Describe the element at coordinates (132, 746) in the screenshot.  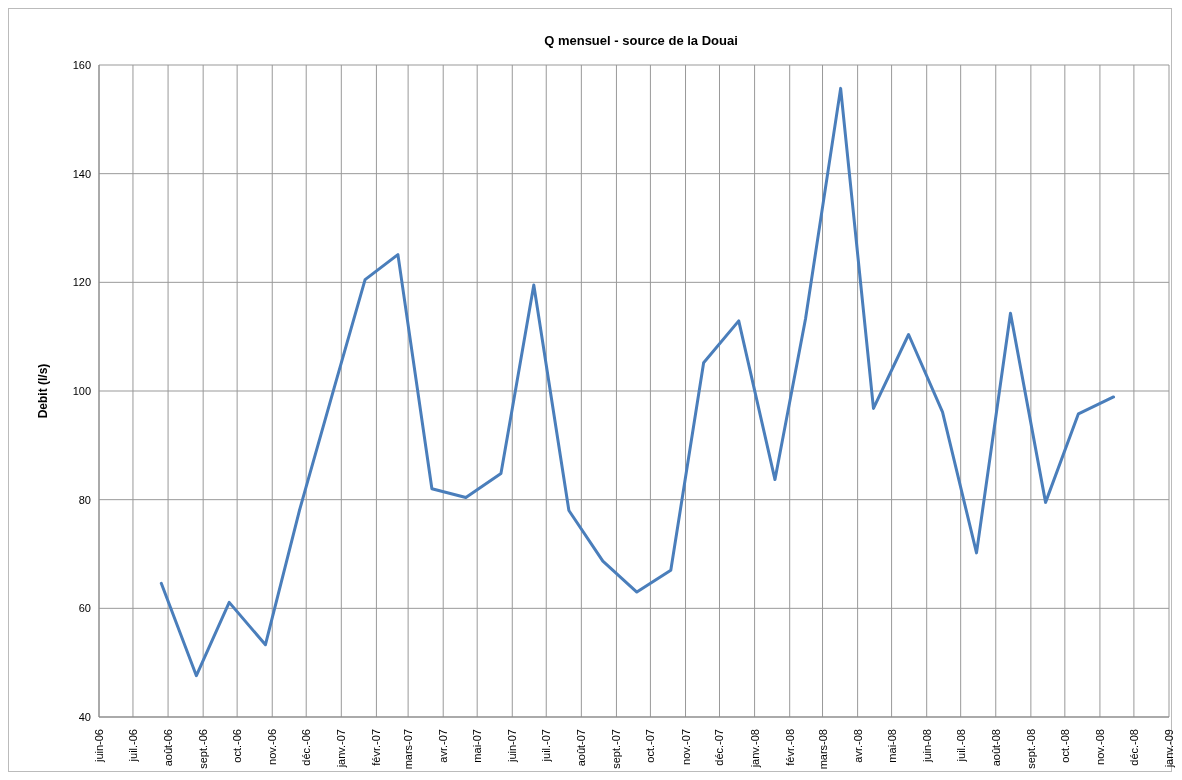
I see `x-tick-label: juil.-06` at that location.